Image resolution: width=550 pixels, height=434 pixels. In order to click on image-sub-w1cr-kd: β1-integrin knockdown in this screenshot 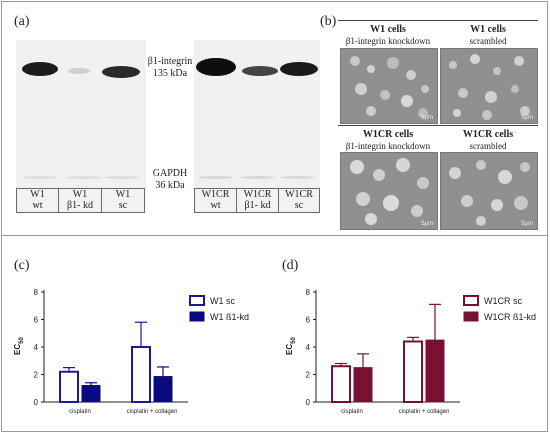, I will do `click(388, 146)`.